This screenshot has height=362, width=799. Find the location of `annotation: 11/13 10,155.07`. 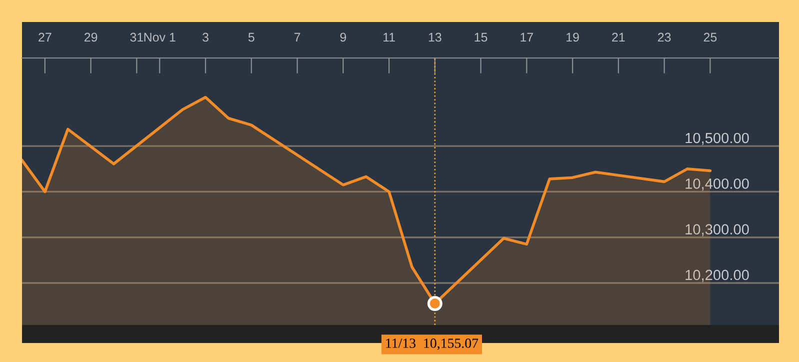

annotation: 11/13 10,155.07 is located at coordinates (432, 344).